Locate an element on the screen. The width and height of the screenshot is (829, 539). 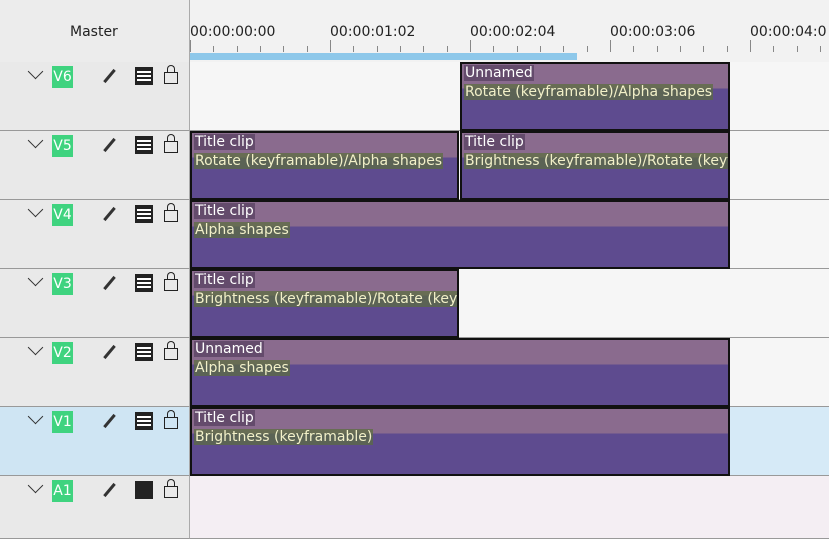
track-name: V2 is located at coordinates (62, 353).